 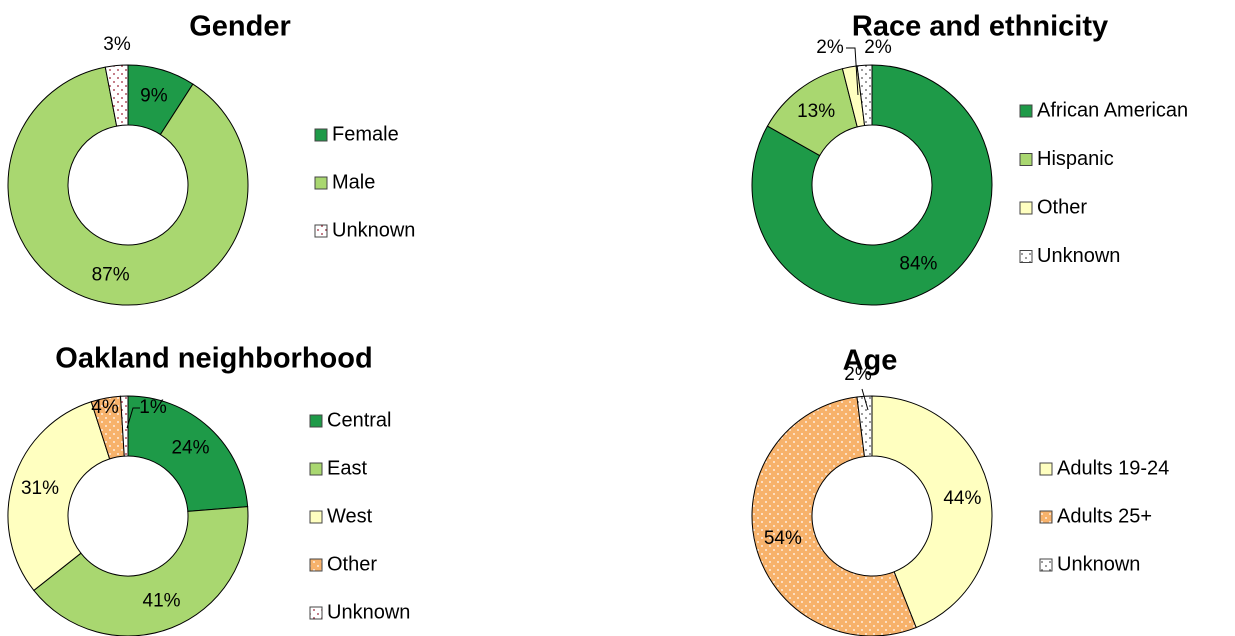 What do you see at coordinates (365, 134) in the screenshot?
I see `legend-label: Female` at bounding box center [365, 134].